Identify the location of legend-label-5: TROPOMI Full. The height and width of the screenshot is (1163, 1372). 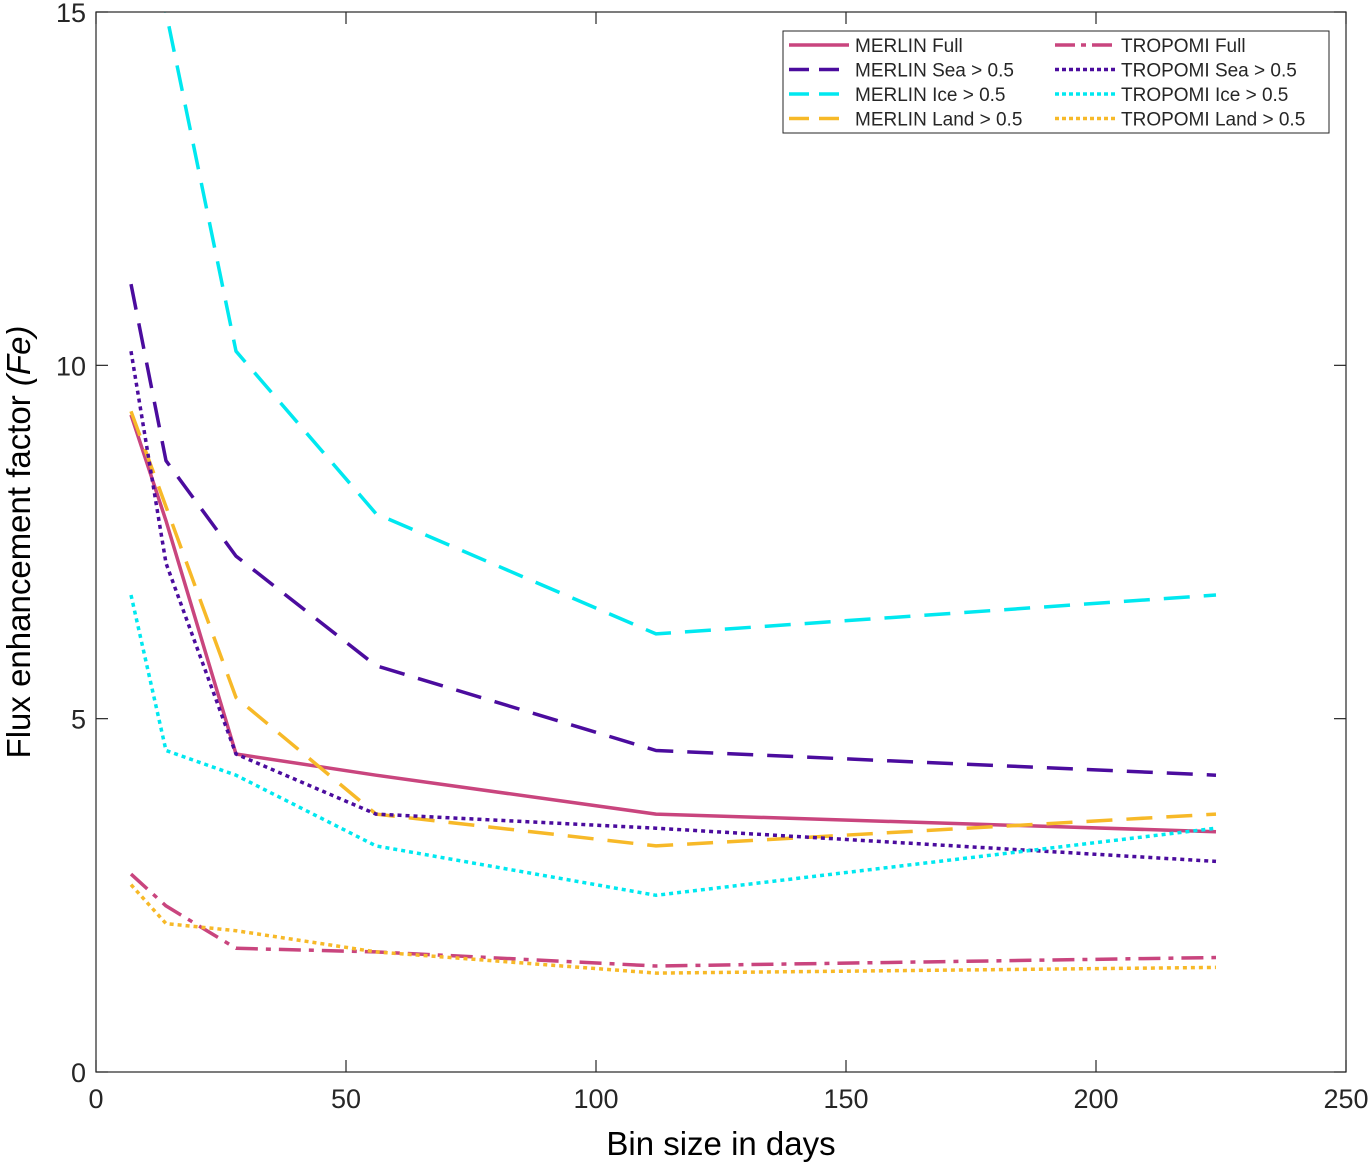
(1183, 46).